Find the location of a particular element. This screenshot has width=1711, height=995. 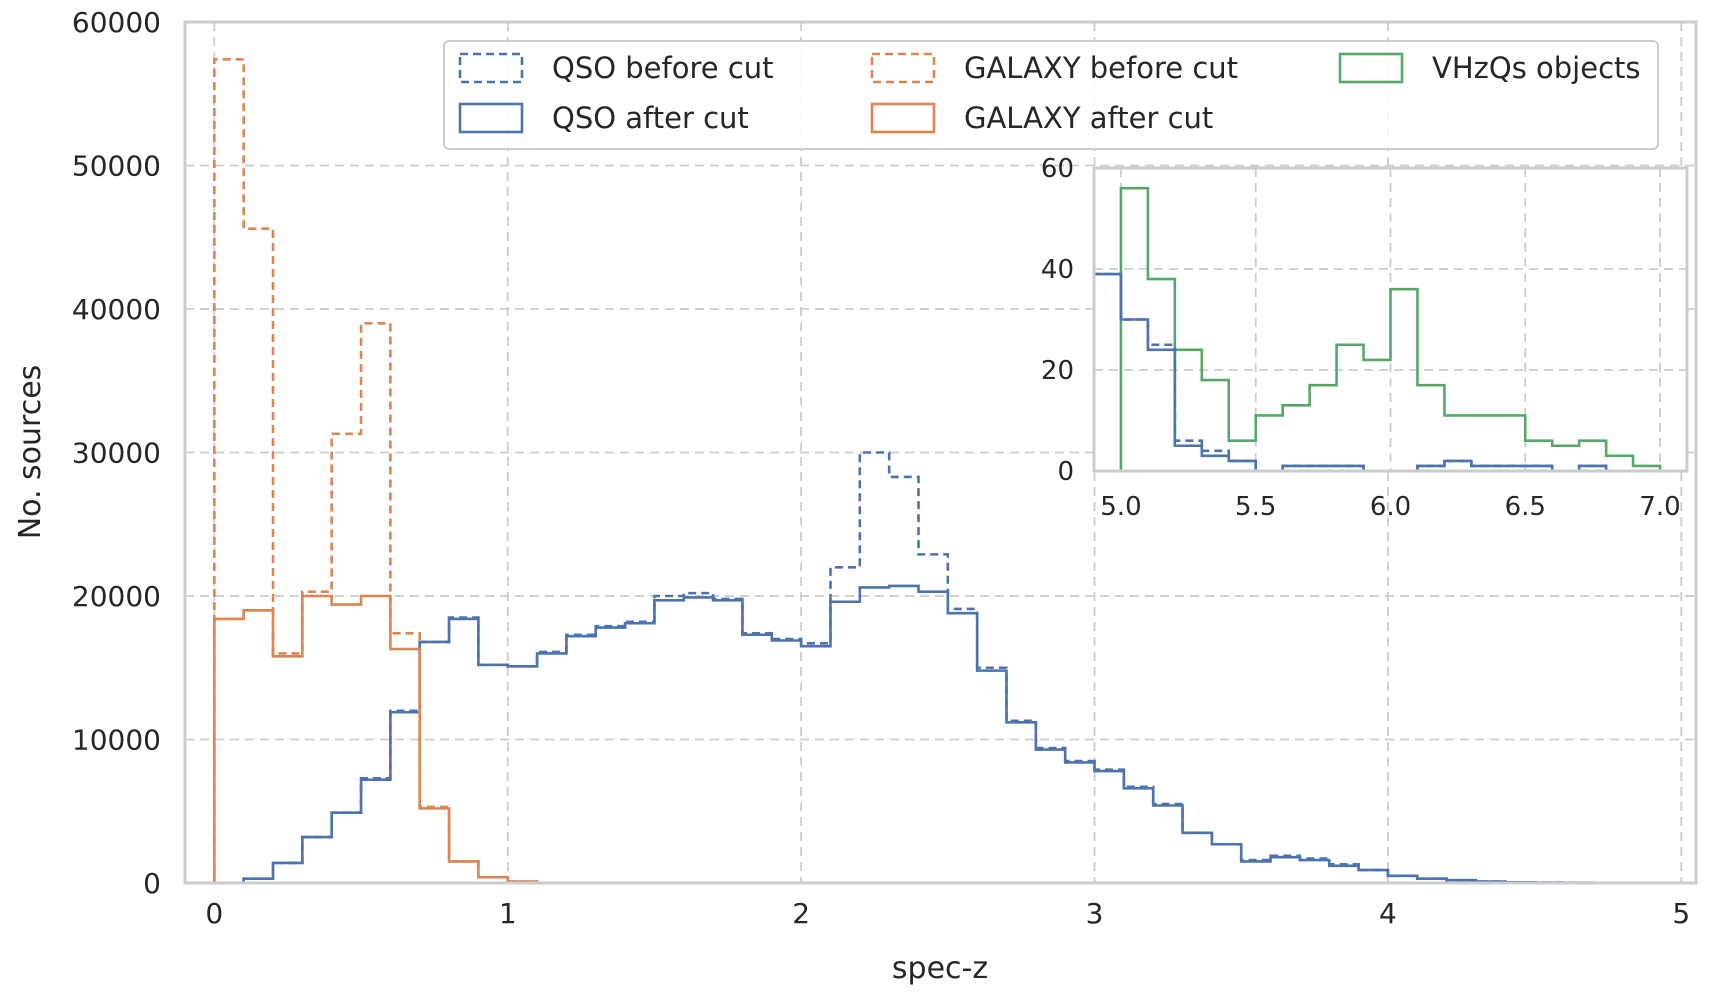

inset-y-tick-label: 60 is located at coordinates (1057, 169).